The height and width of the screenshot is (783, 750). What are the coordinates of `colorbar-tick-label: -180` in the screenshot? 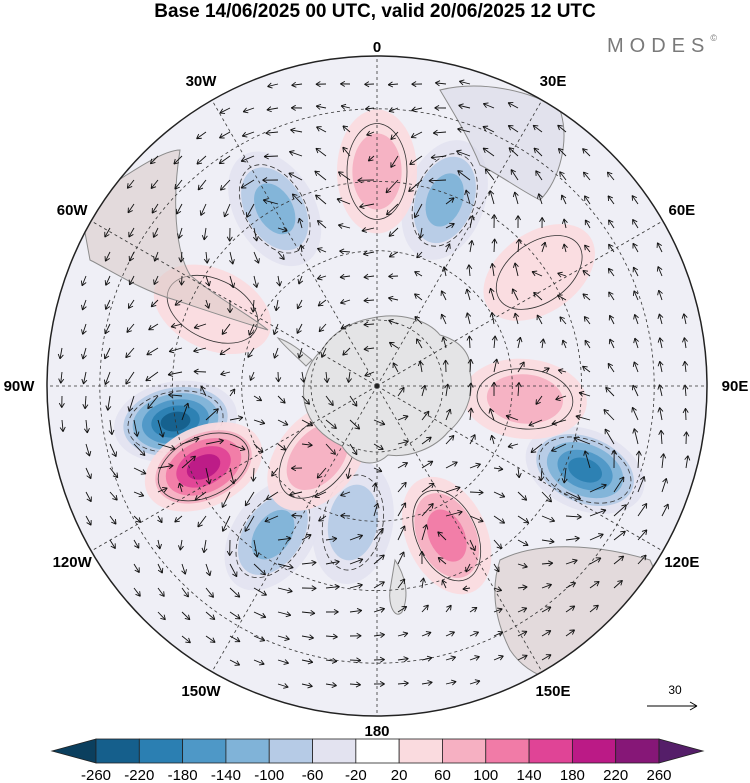 It's located at (183, 775).